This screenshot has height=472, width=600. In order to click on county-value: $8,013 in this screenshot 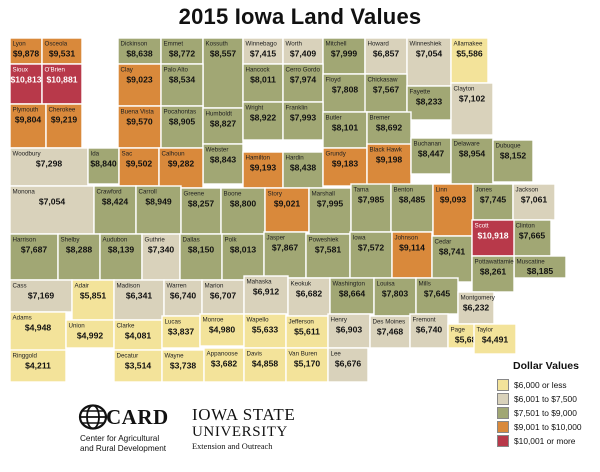, I will do `click(243, 250)`.